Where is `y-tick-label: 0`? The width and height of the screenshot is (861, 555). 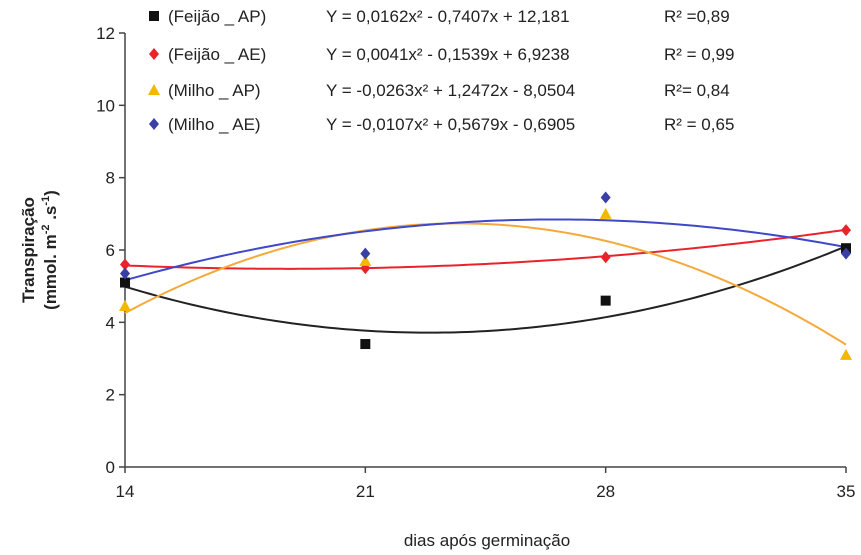
y-tick-label: 0 is located at coordinates (110, 467).